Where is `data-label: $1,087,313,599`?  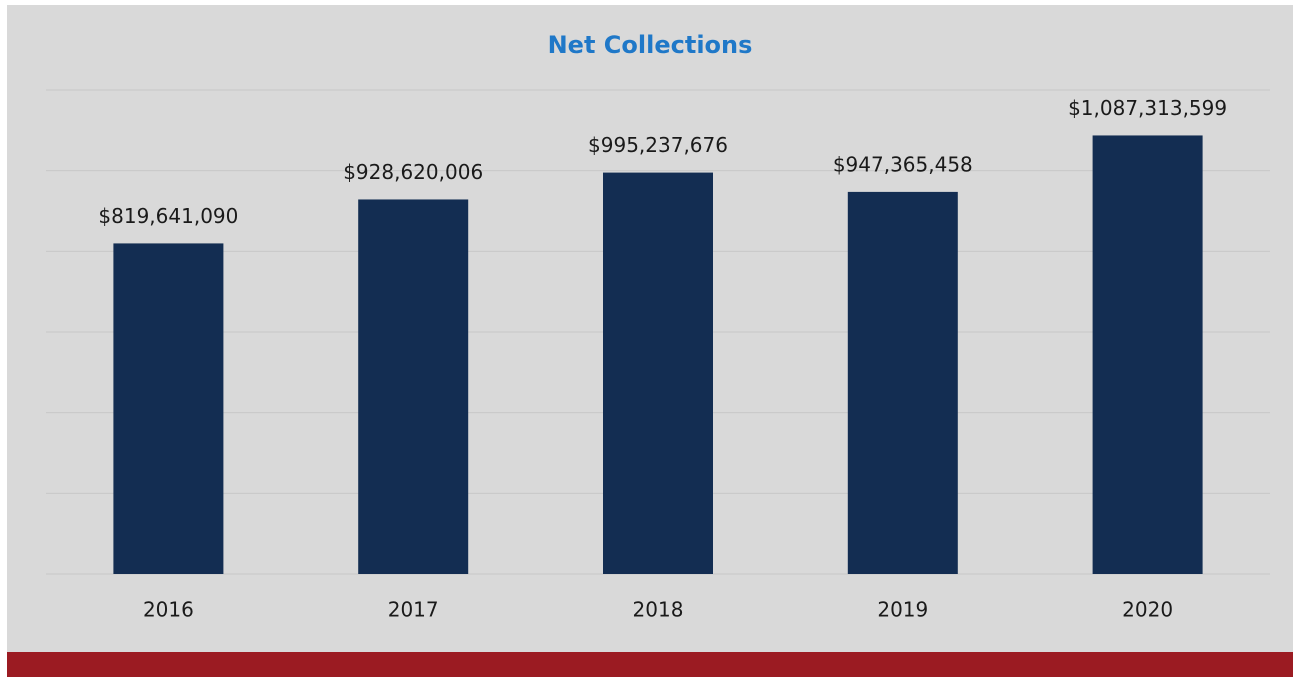
data-label: $1,087,313,599 is located at coordinates (1147, 108).